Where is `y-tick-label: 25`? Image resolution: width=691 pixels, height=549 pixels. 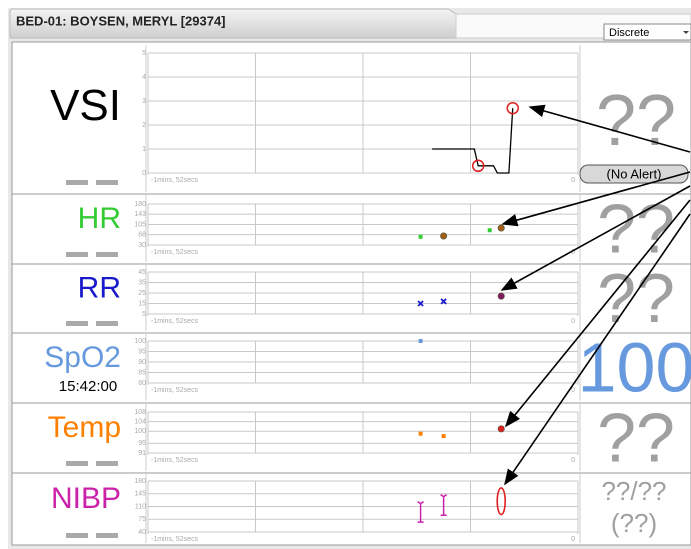 y-tick-label: 25 is located at coordinates (142, 293).